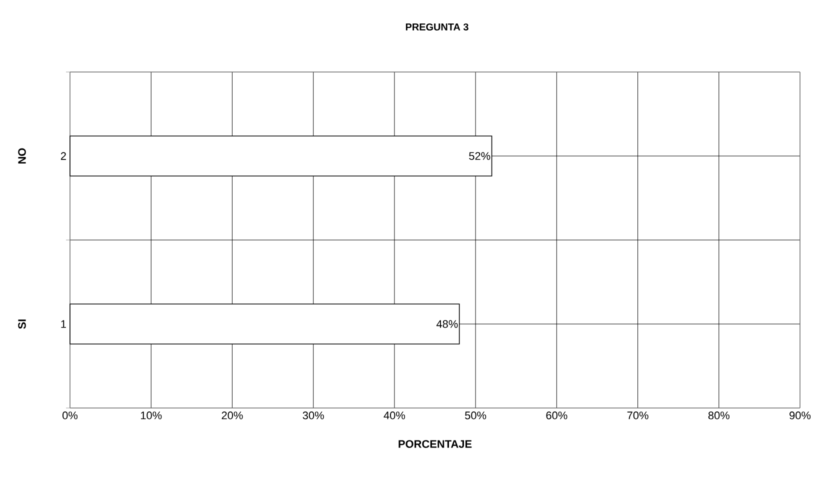 The height and width of the screenshot is (498, 823). I want to click on x-tick-label: 80%, so click(719, 416).